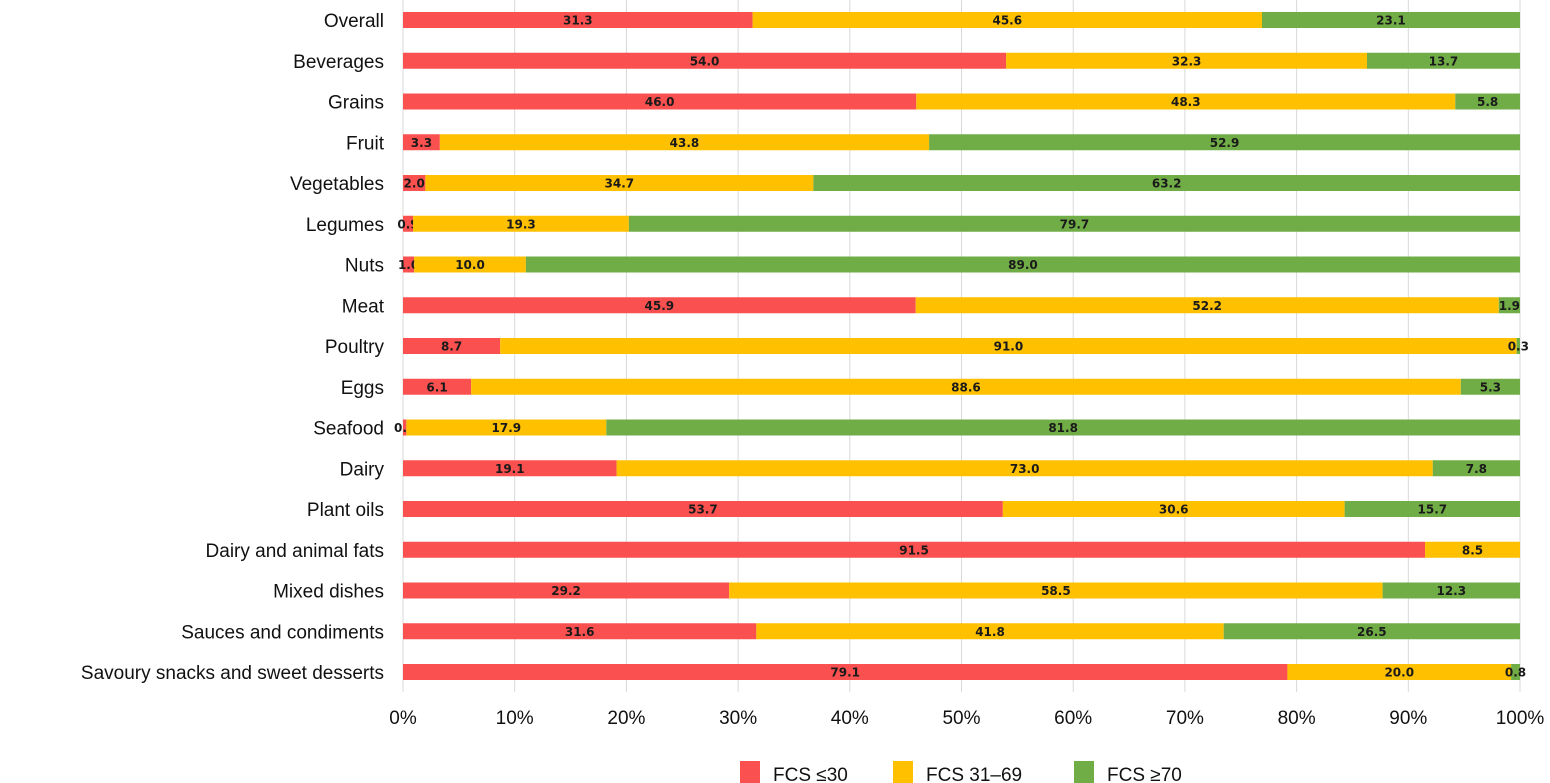  Describe the element at coordinates (1144, 774) in the screenshot. I see `legend-label: FCS ≥70` at that location.